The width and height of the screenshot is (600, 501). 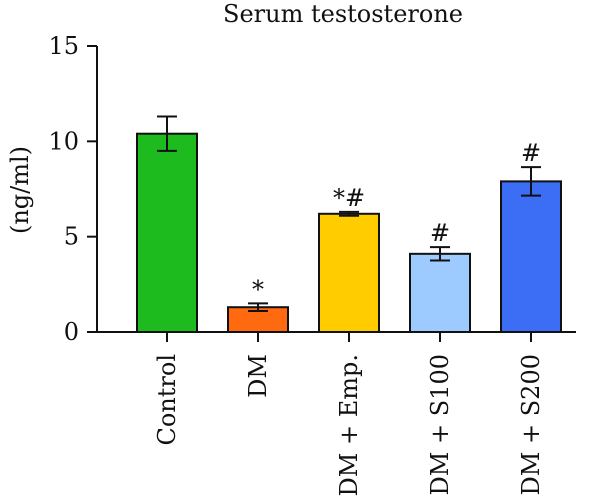 I want to click on chart-title: Serum testosterone, so click(x=343, y=14).